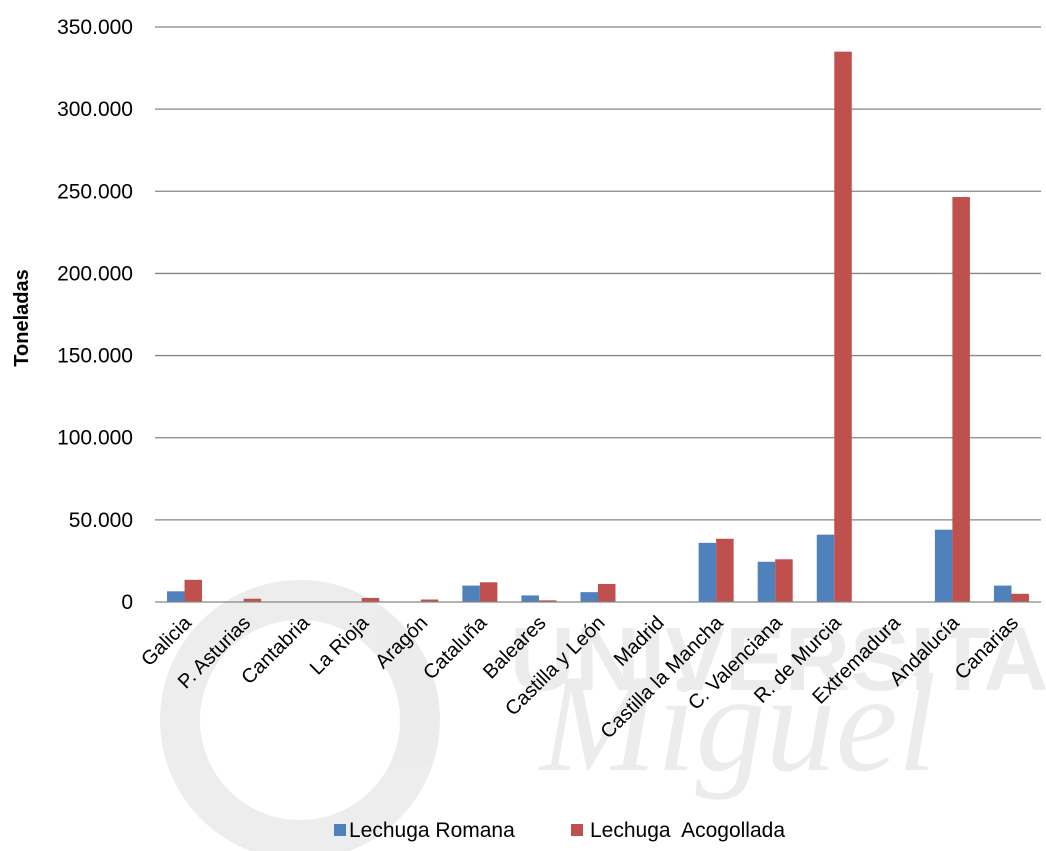  Describe the element at coordinates (95, 356) in the screenshot. I see `y-tick-label: 150.000` at that location.